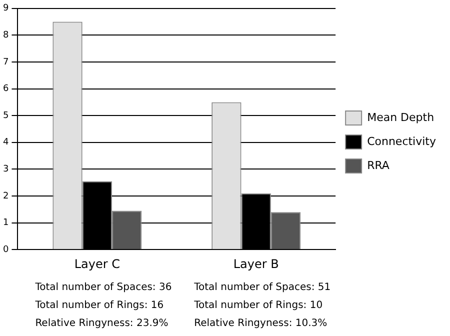 Image resolution: width=450 pixels, height=336 pixels. What do you see at coordinates (103, 287) in the screenshot?
I see `text: Total number of Spaces: 36` at bounding box center [103, 287].